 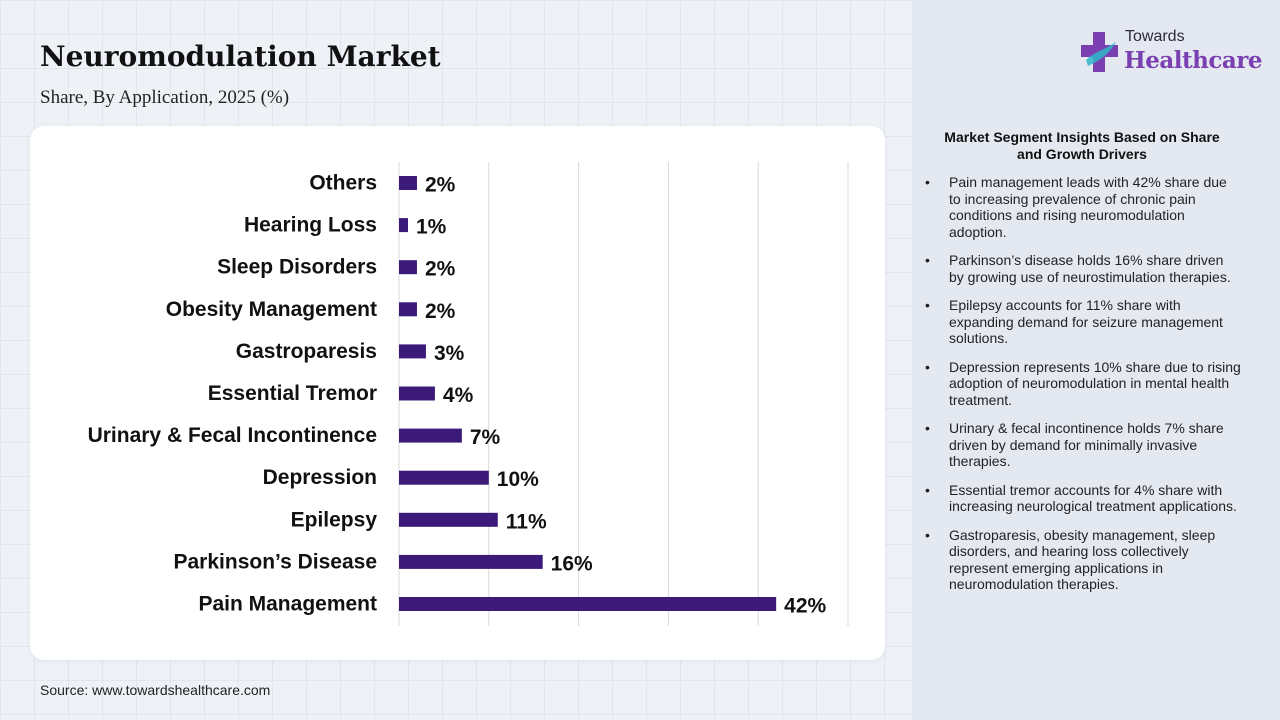 What do you see at coordinates (1155, 36) in the screenshot?
I see `logo-text-towards: Towards` at bounding box center [1155, 36].